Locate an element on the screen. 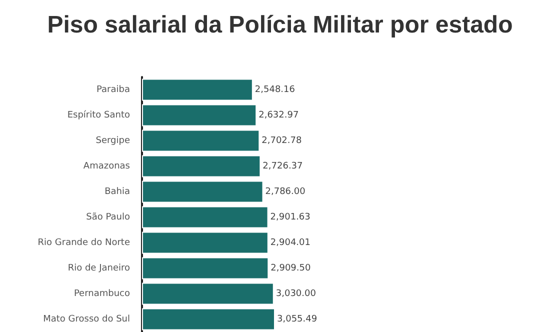  data-label: 2,632.97 is located at coordinates (278, 115).